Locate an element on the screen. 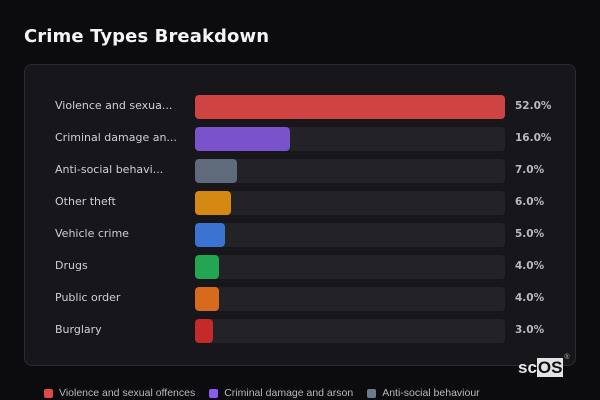  logo-text: sc is located at coordinates (527, 367).